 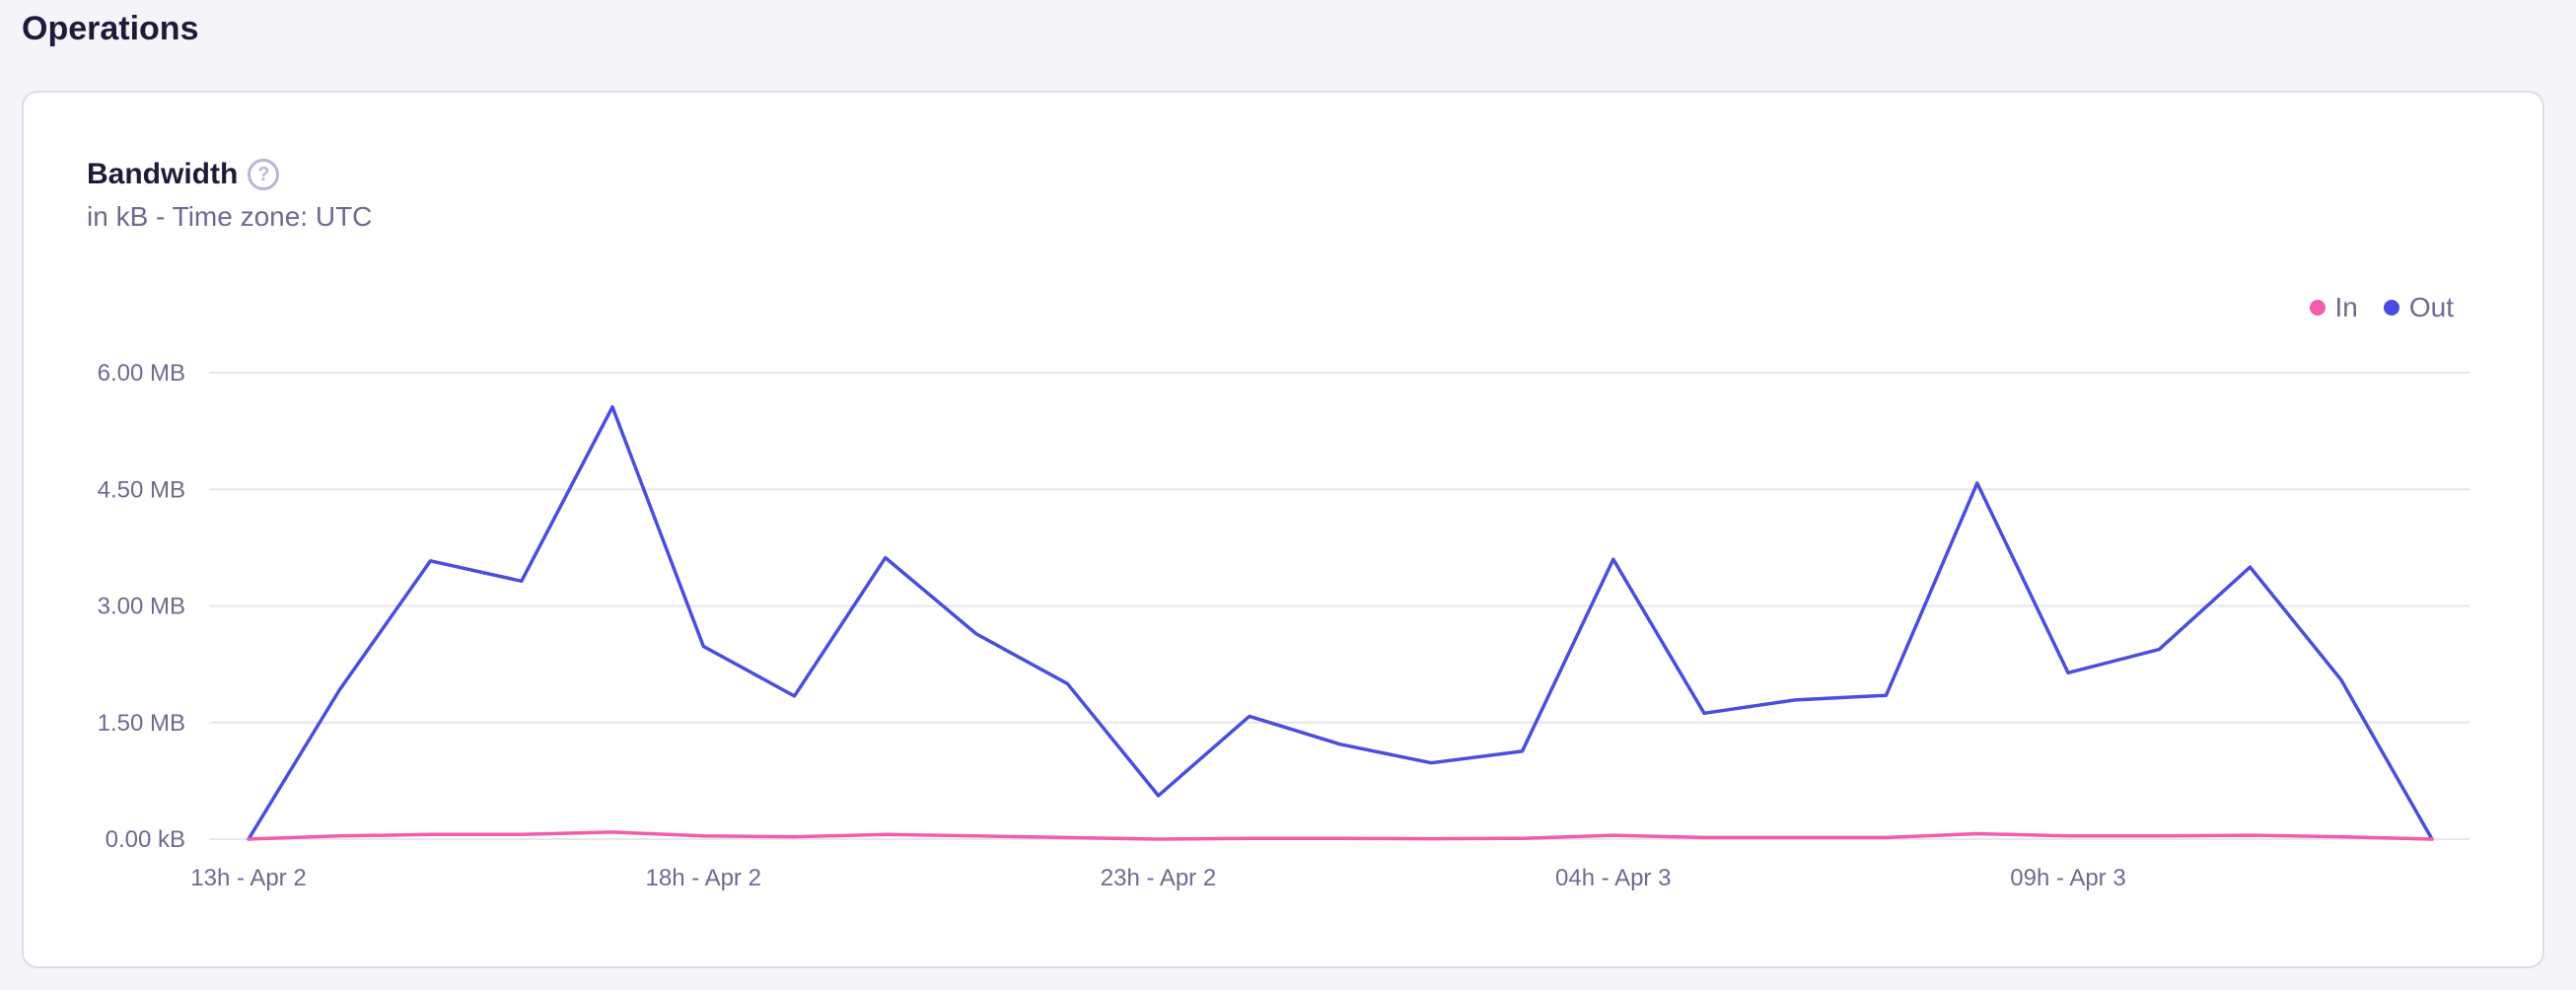 I want to click on legend-item-in: In, so click(x=2333, y=307).